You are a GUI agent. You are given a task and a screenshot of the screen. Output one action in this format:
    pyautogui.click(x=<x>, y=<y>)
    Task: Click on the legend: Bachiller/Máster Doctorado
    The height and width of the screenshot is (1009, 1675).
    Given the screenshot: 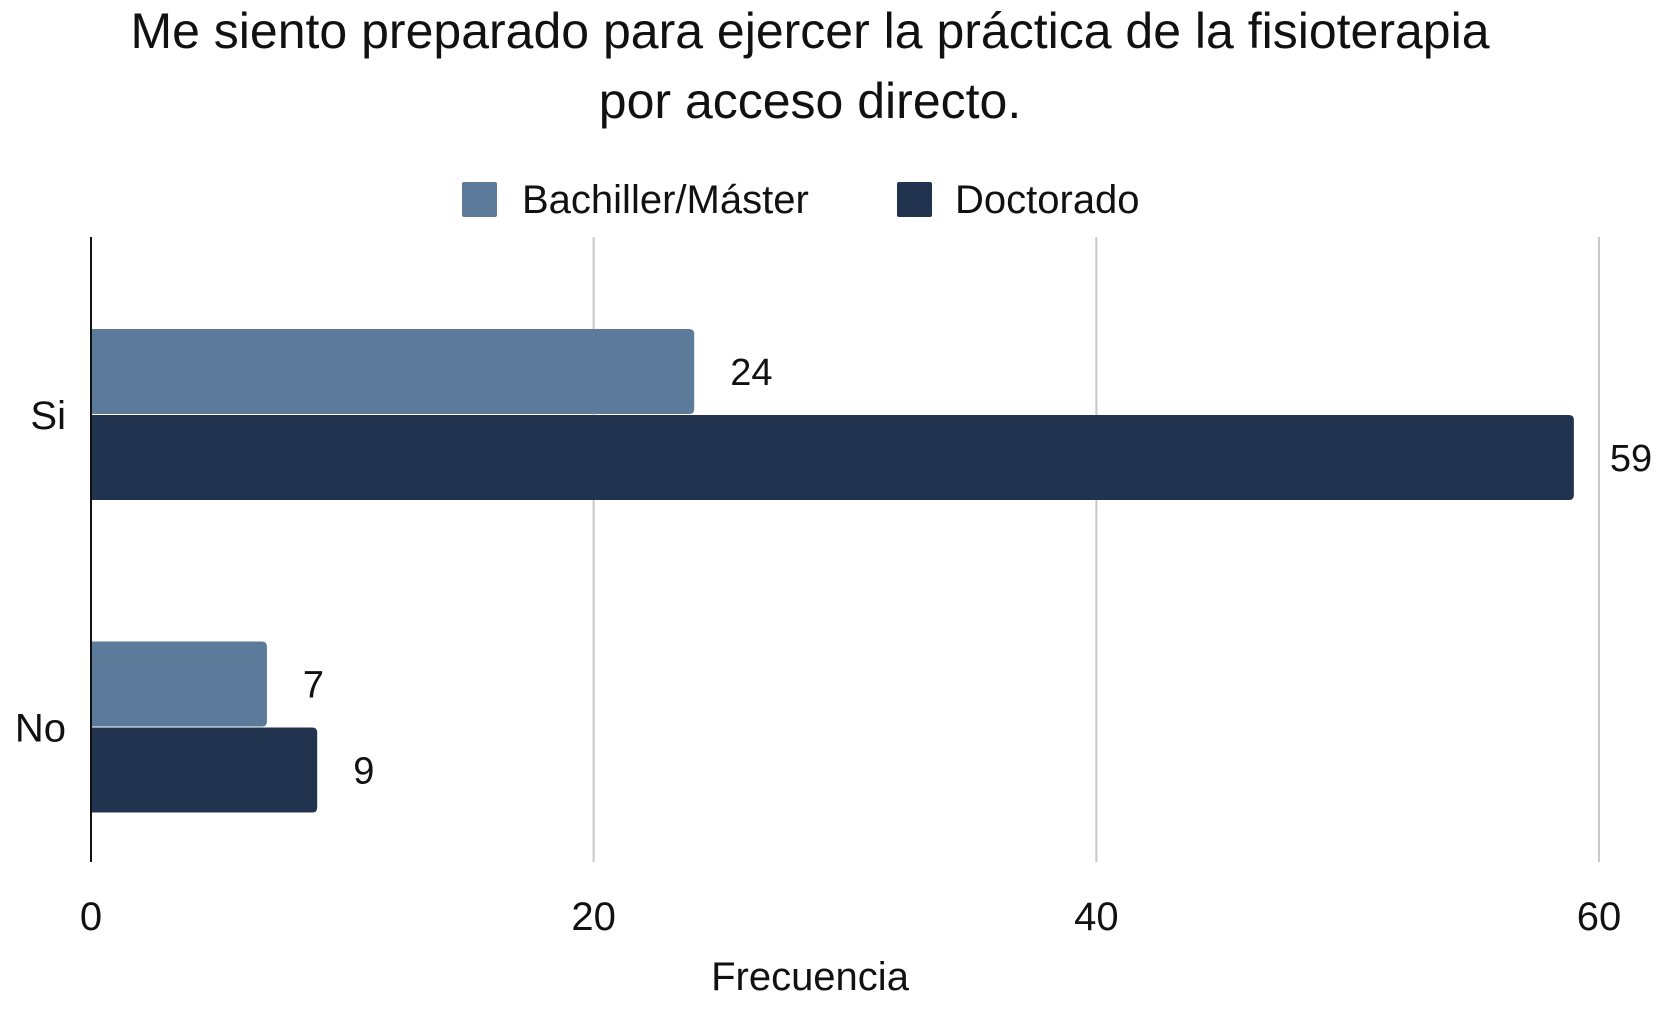 What is the action you would take?
    pyautogui.click(x=801, y=200)
    